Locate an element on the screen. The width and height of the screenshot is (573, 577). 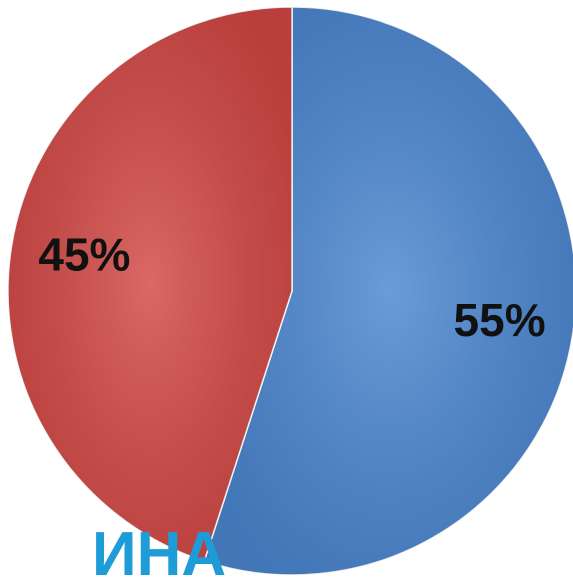
value-label: 55% is located at coordinates (500, 320).